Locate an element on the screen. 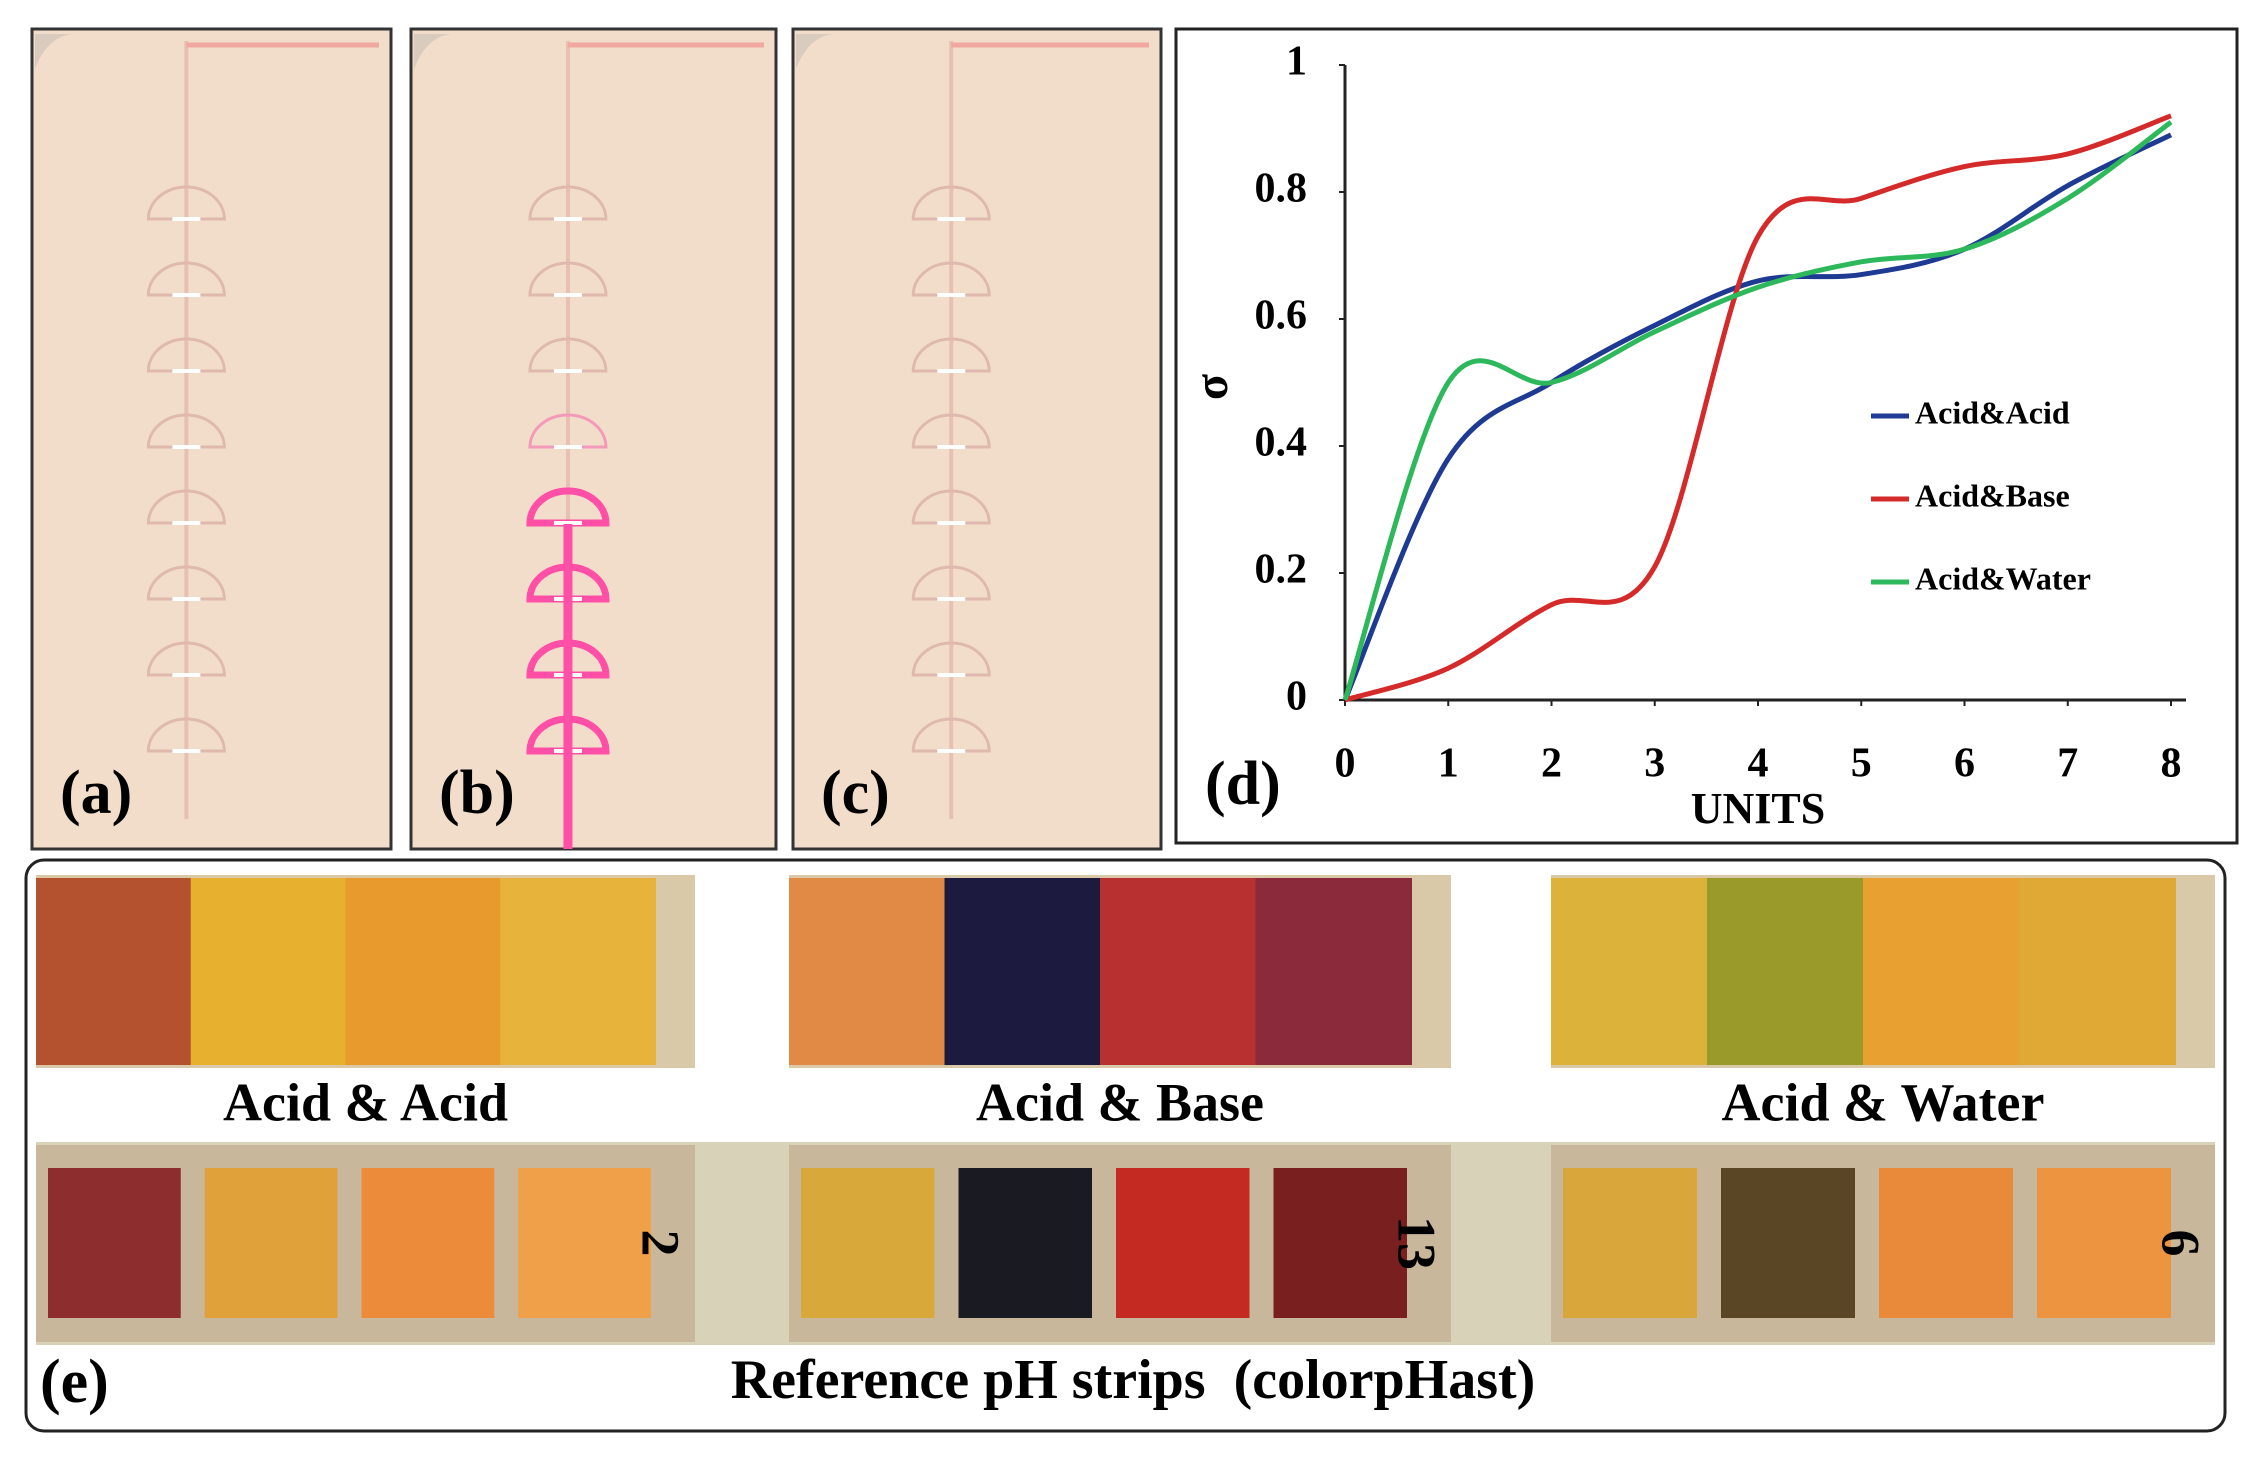 The height and width of the screenshot is (1458, 2248). strip-name: Acid & Base is located at coordinates (1120, 1102).